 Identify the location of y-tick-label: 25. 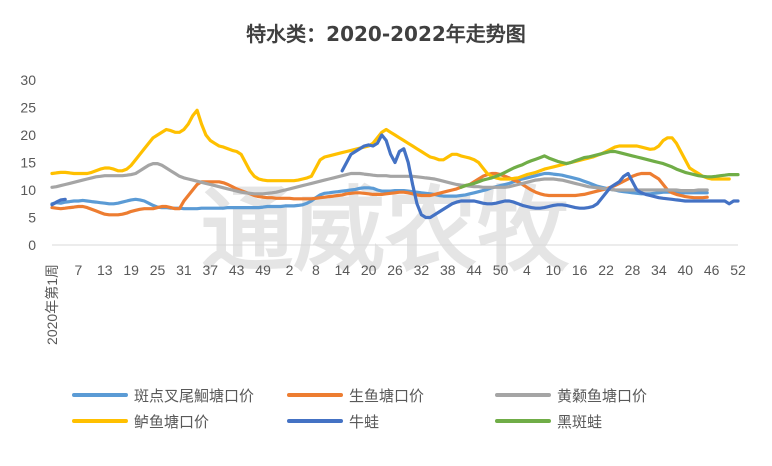
(28, 108).